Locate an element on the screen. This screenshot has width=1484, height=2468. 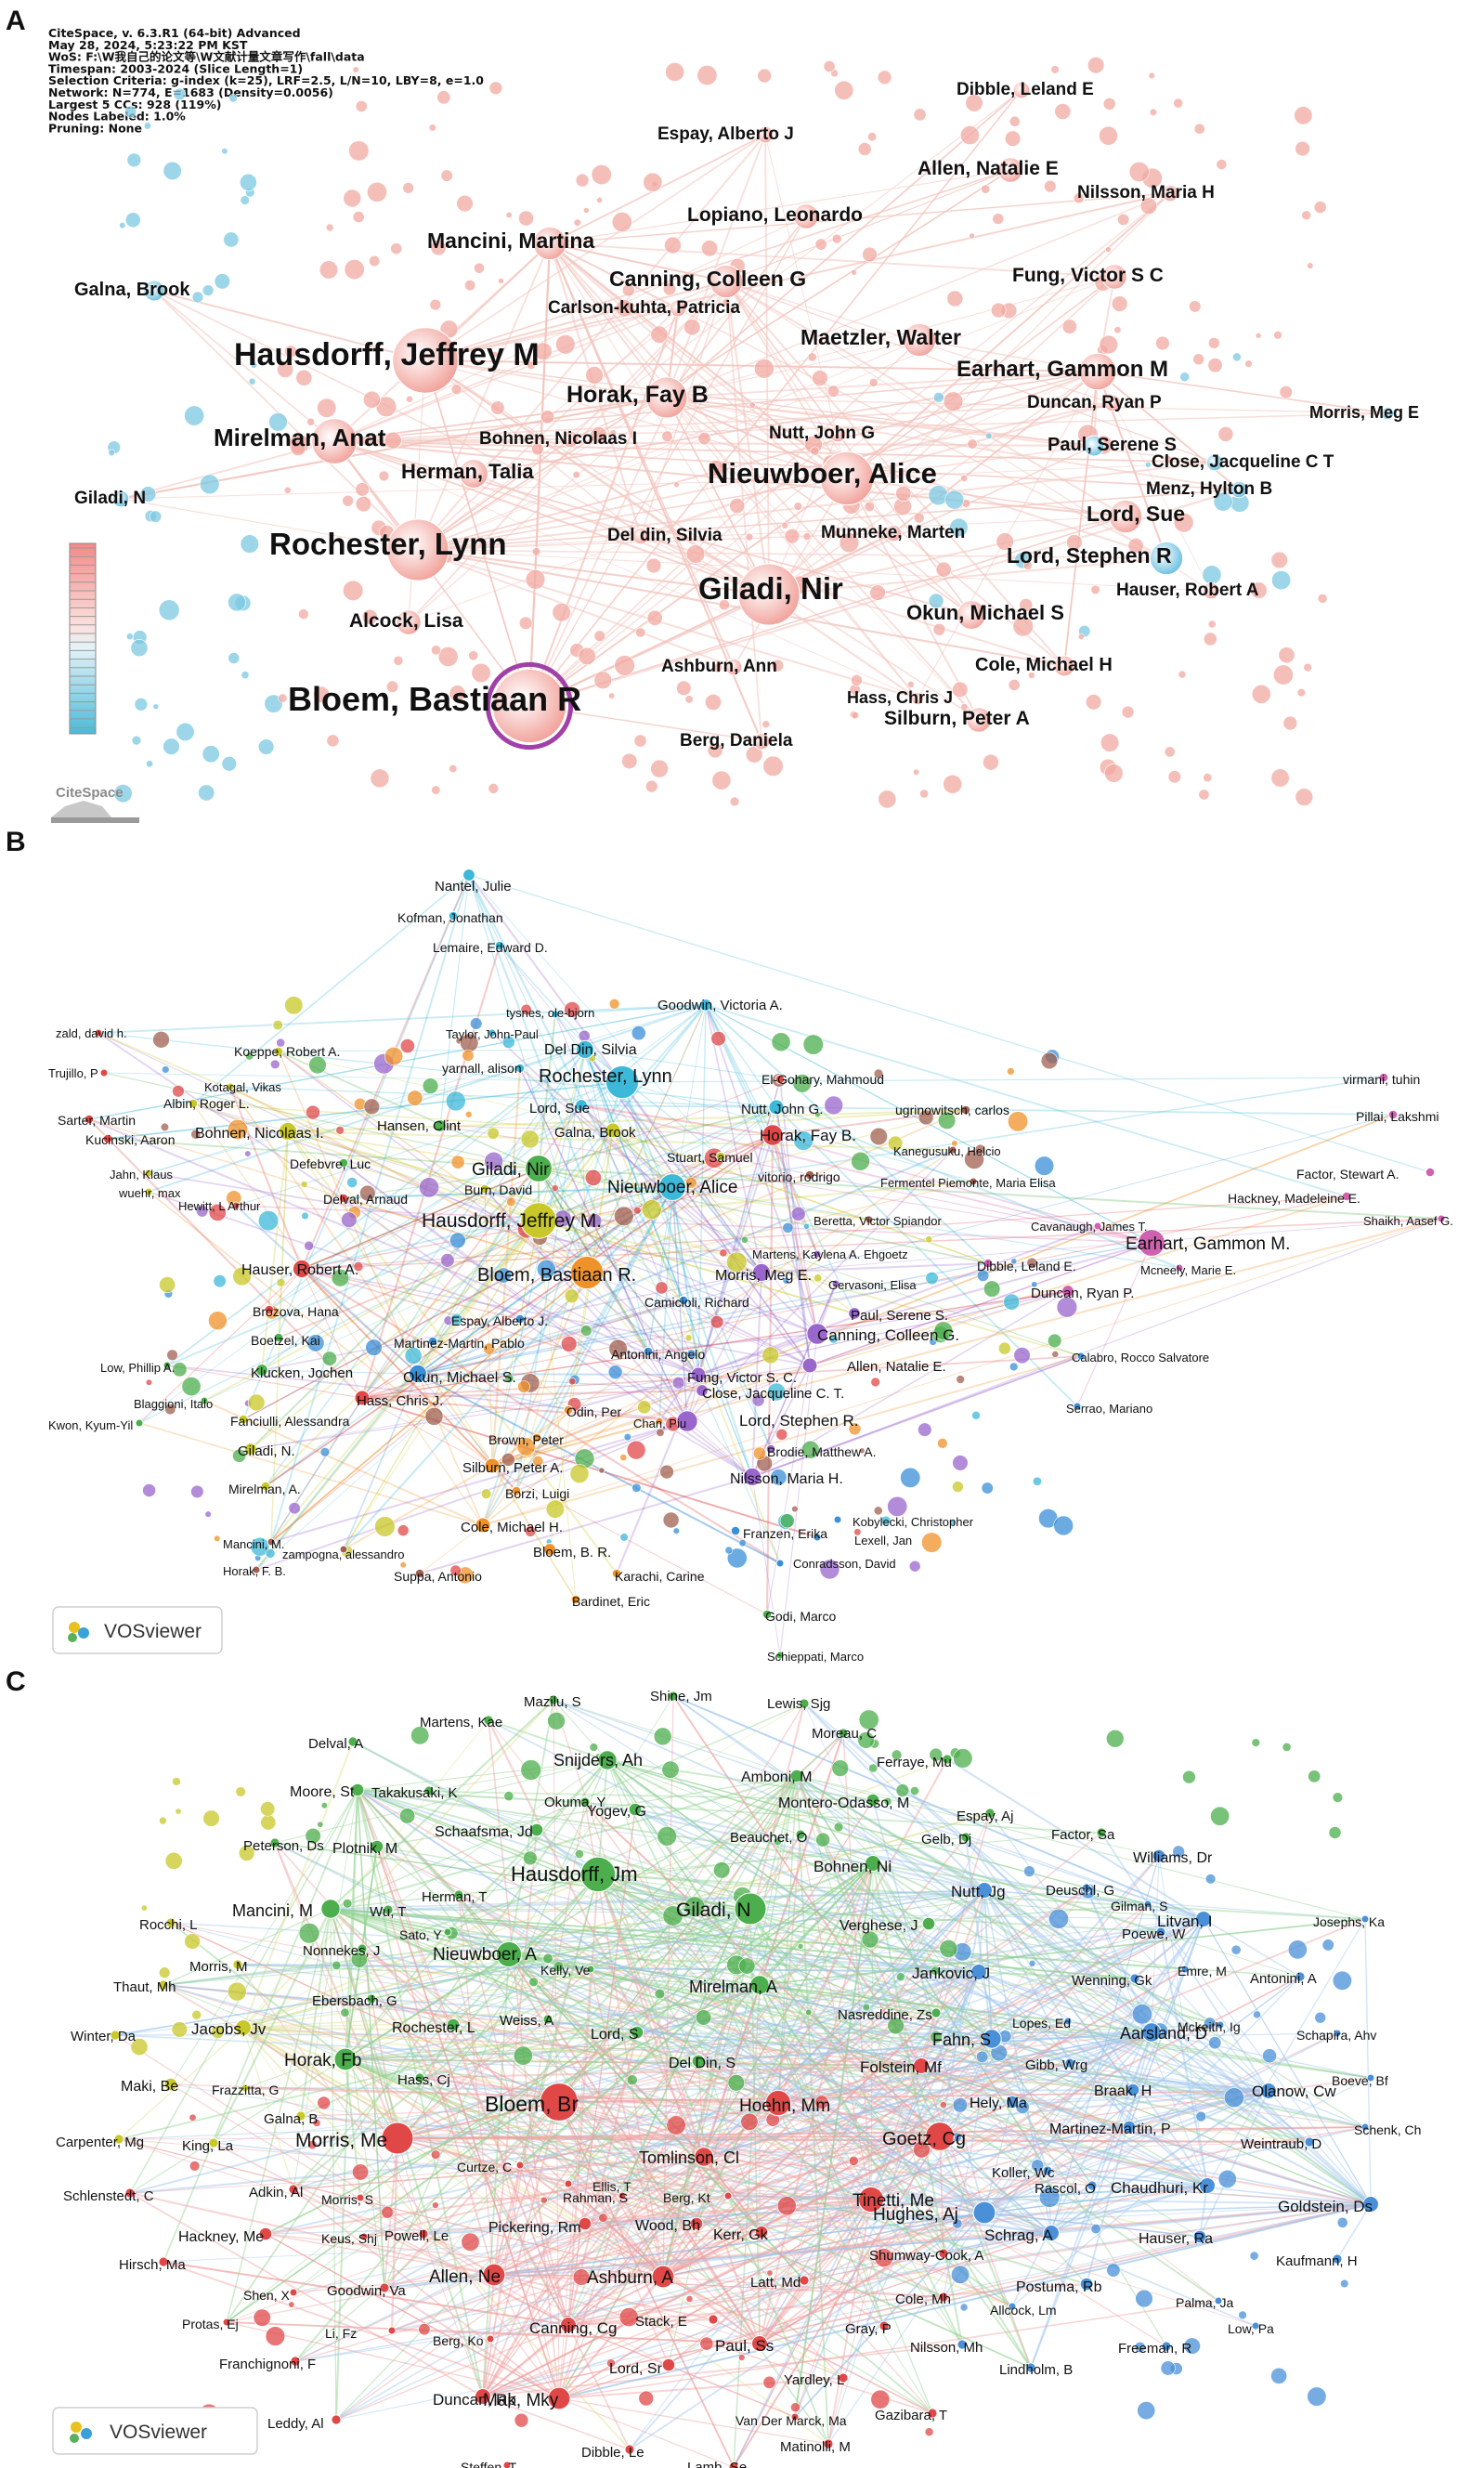
c-node-goldstein-ds is located at coordinates (1370, 2204).